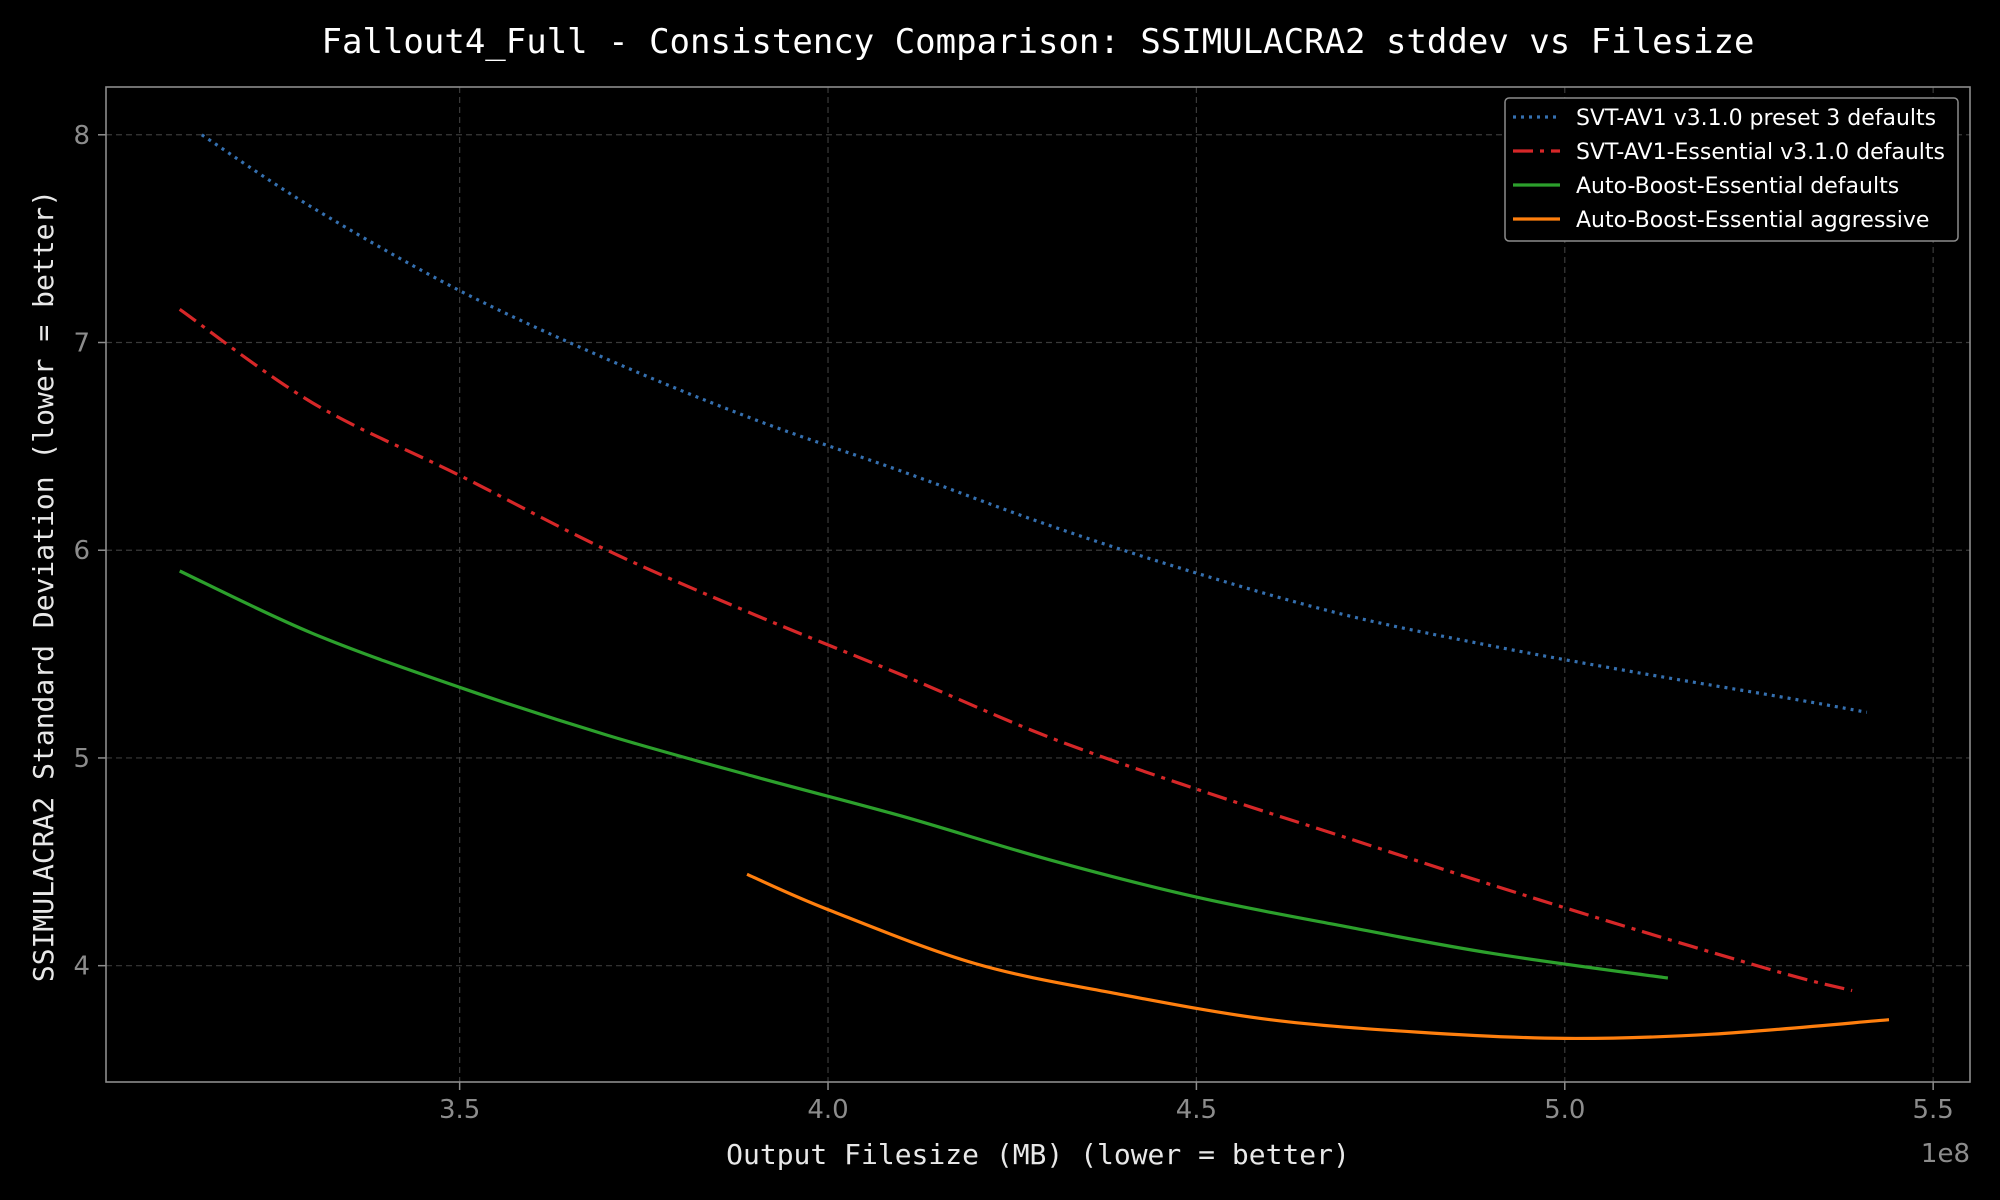 The width and height of the screenshot is (2000, 1200). Describe the element at coordinates (81, 136) in the screenshot. I see `y-tick-label: 8` at that location.